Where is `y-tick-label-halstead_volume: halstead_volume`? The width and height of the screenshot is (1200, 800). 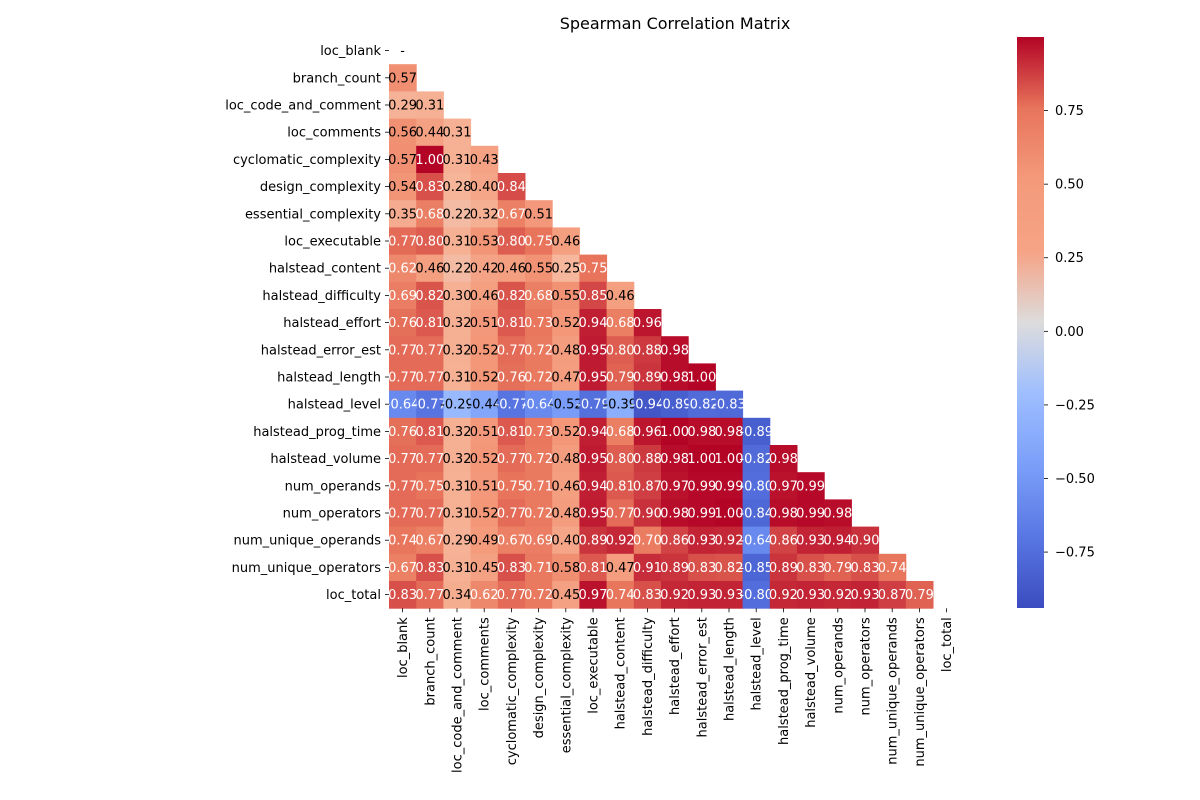 y-tick-label-halstead_volume: halstead_volume is located at coordinates (325, 459).